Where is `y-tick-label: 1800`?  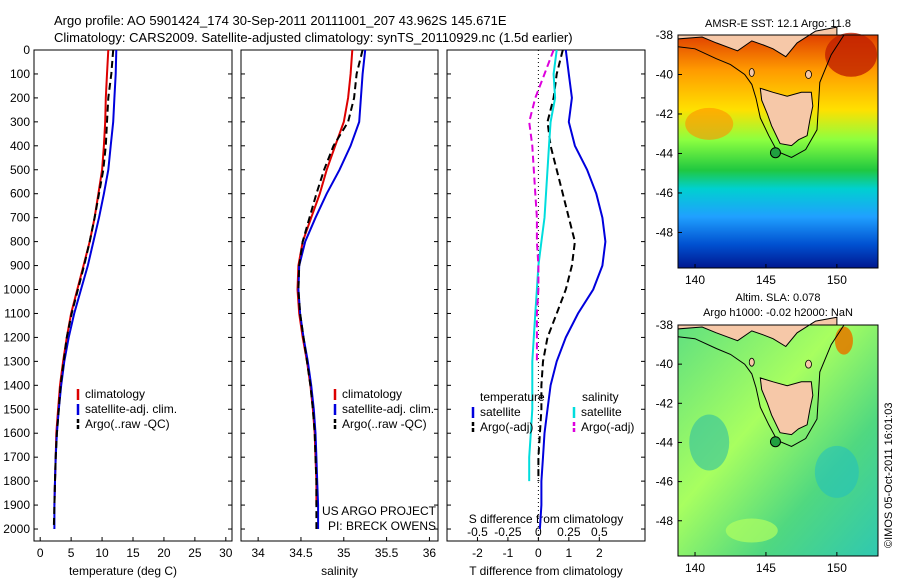 y-tick-label: 1800 is located at coordinates (16, 481).